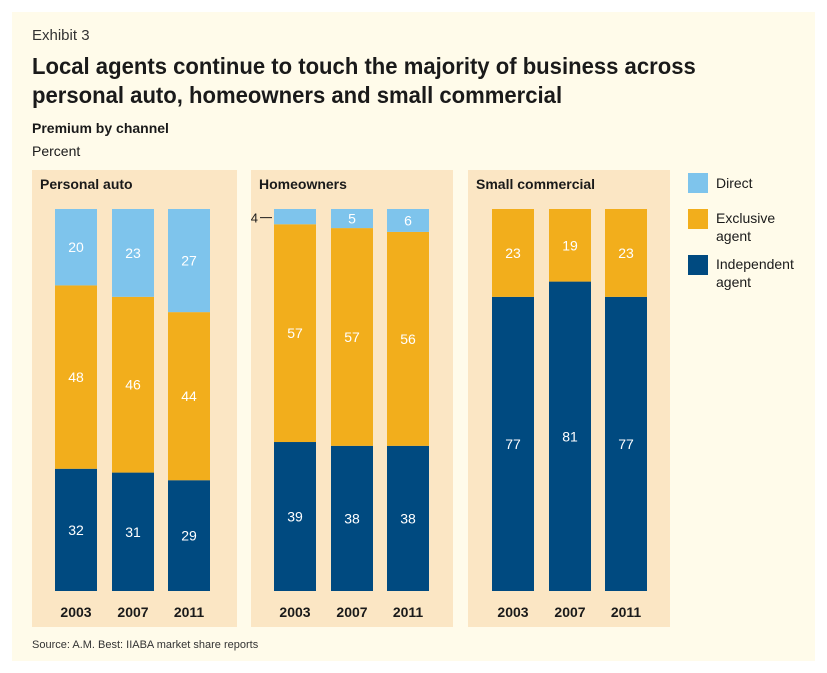 Image resolution: width=827 pixels, height=673 pixels. What do you see at coordinates (303, 184) in the screenshot?
I see `panel-title: Homeowners` at bounding box center [303, 184].